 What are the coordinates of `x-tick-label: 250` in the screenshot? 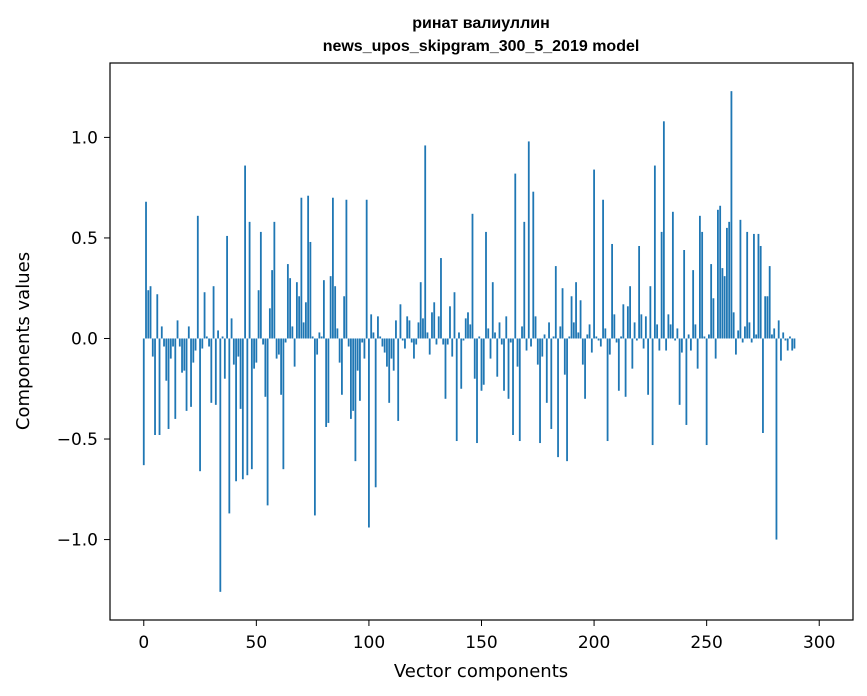 It's located at (706, 643).